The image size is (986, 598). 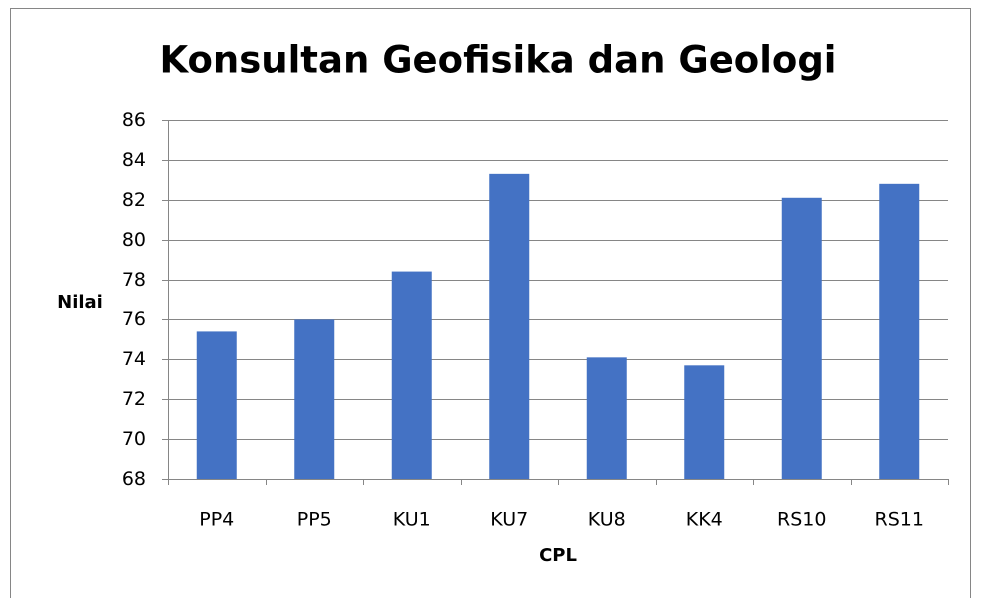 I want to click on y-tick-label: 84, so click(x=134, y=160).